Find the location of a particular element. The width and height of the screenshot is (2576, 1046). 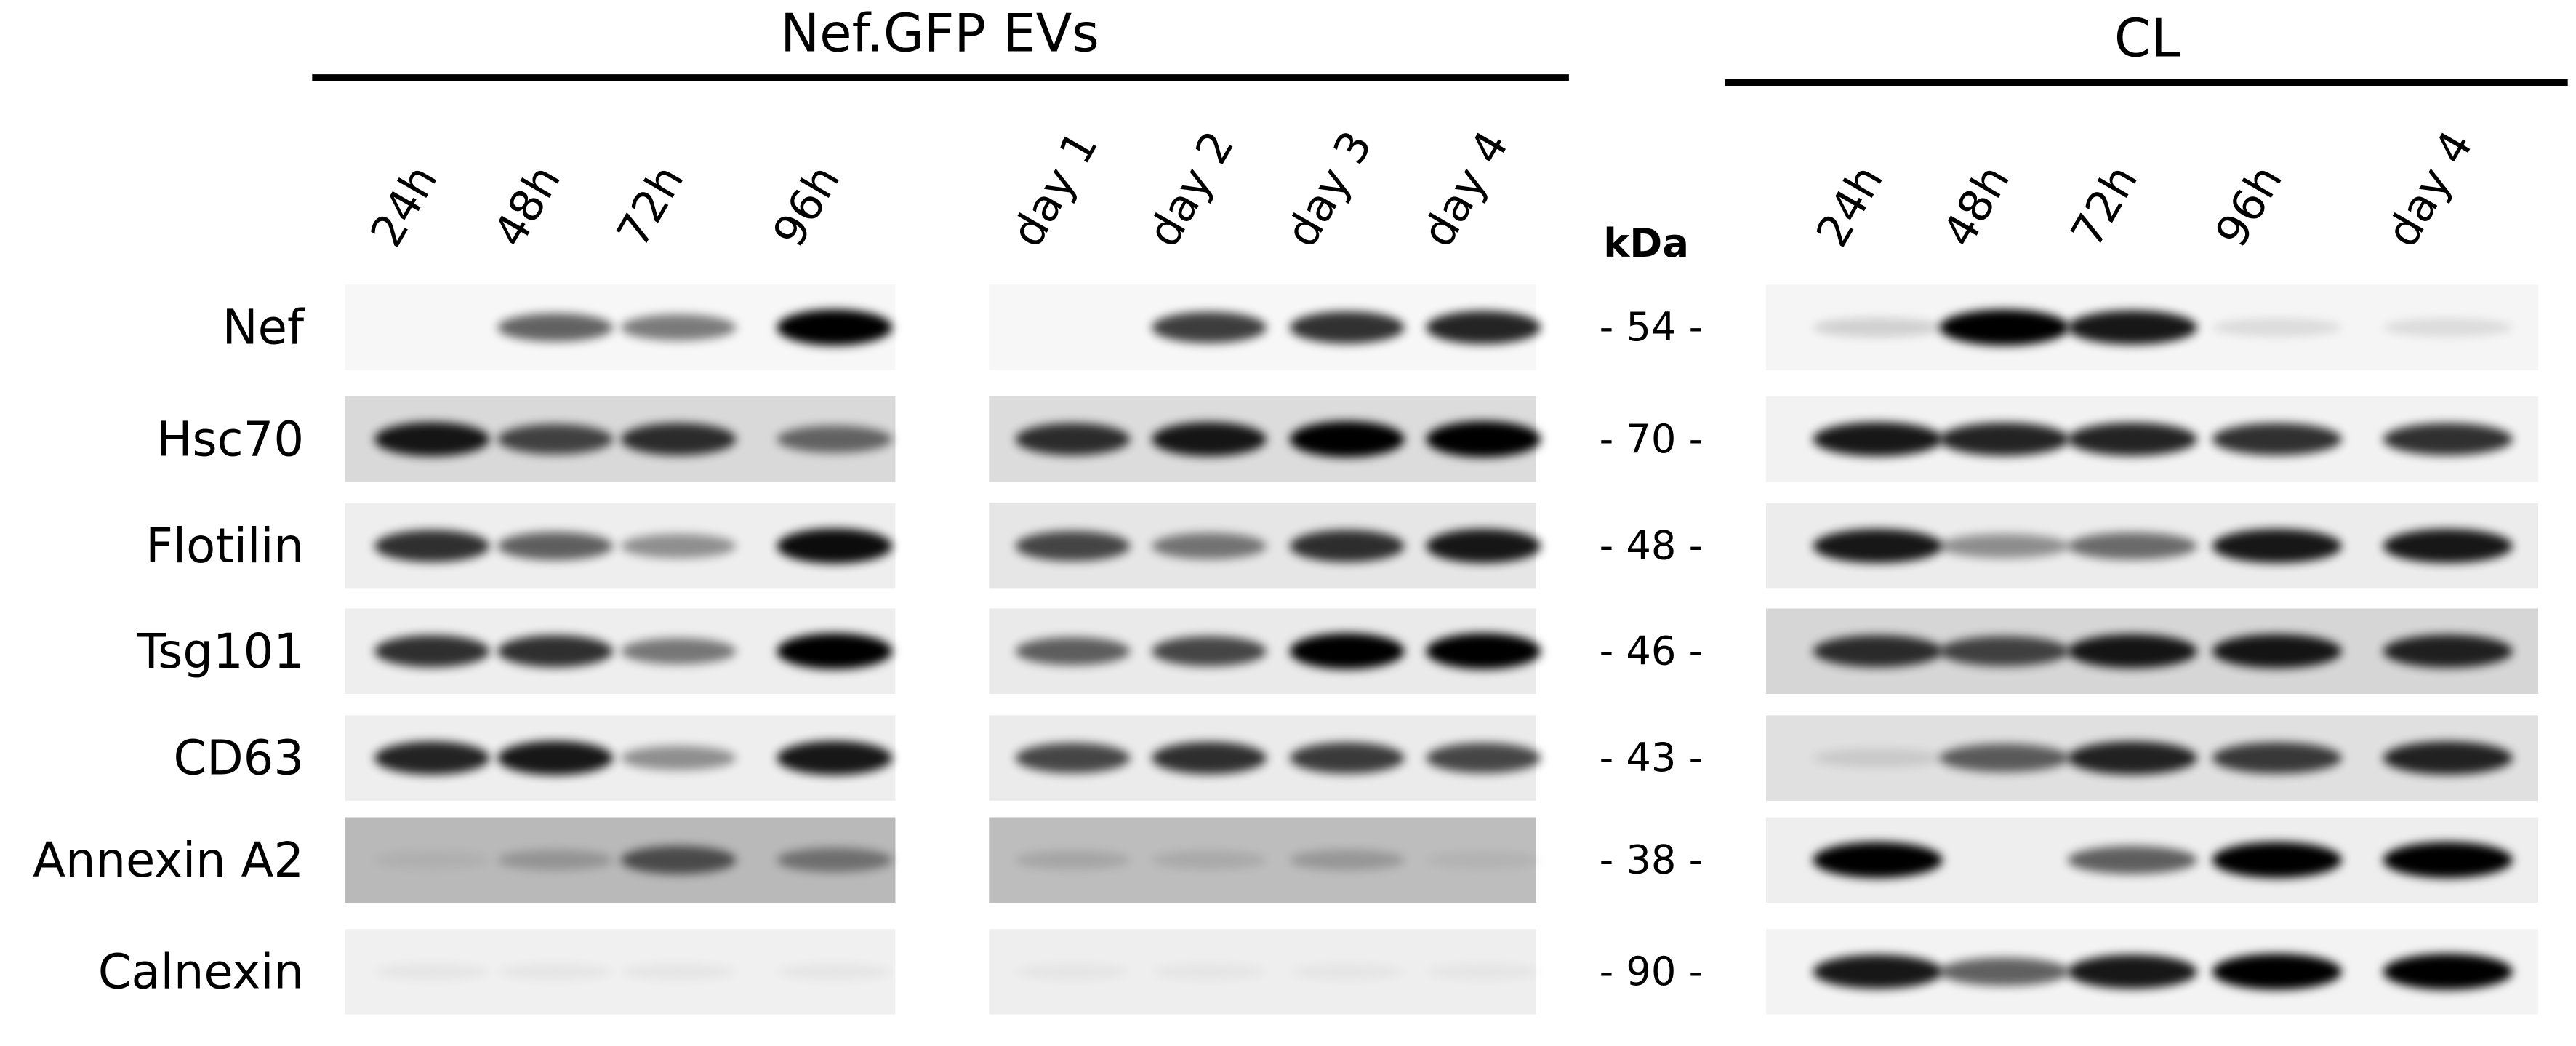

row-label: CD63 is located at coordinates (238, 758).